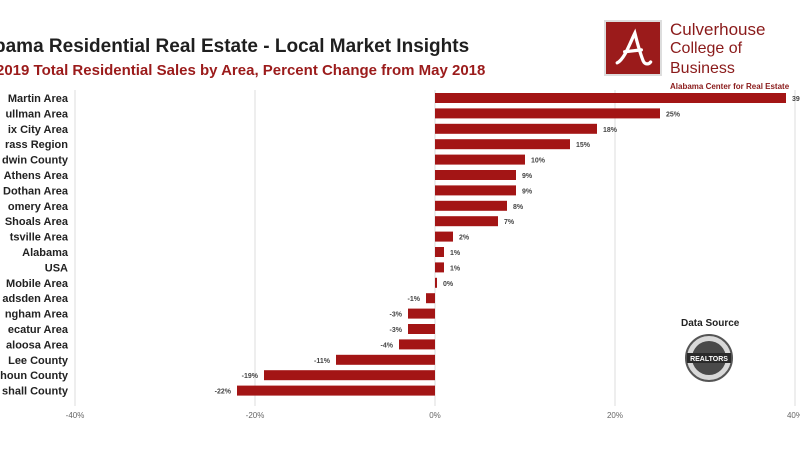  What do you see at coordinates (45, 253) in the screenshot?
I see `category-label: Alabama` at bounding box center [45, 253].